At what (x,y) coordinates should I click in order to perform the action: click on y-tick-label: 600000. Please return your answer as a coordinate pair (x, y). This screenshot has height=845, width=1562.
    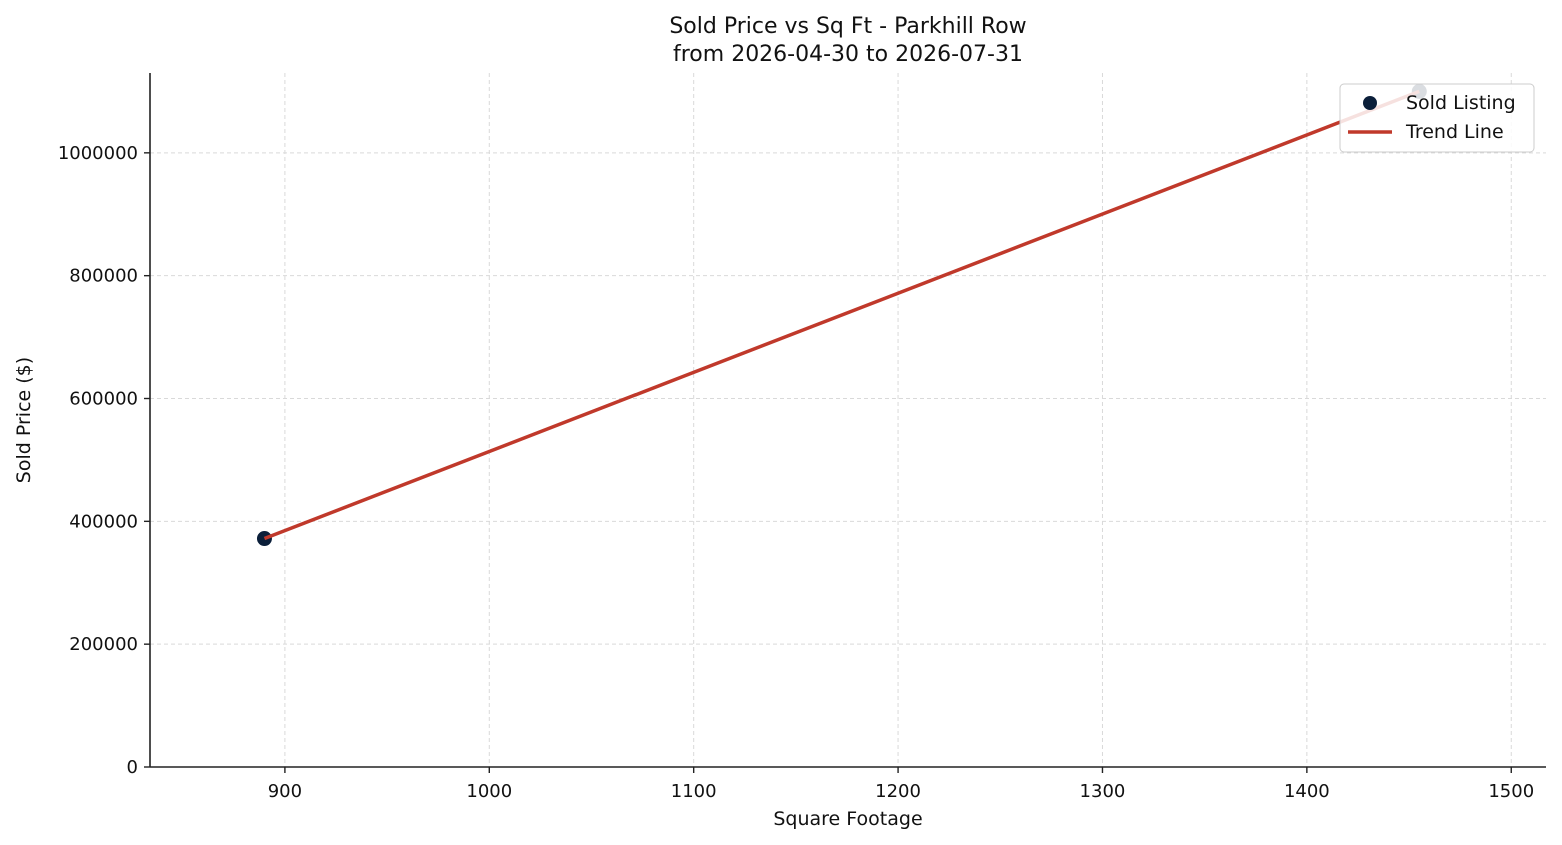
    Looking at the image, I should click on (103, 399).